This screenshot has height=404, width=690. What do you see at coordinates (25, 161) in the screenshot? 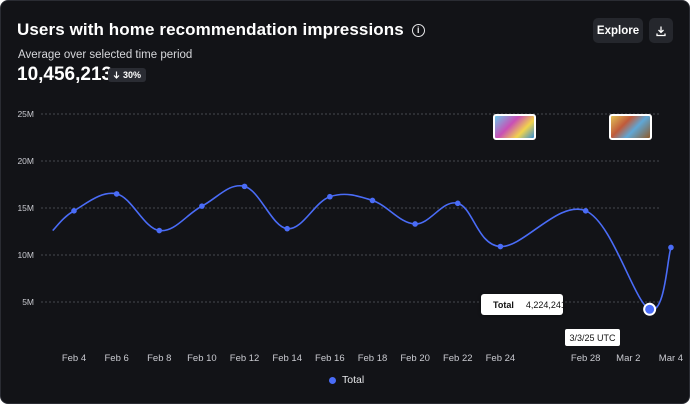
I see `y-tick-label: 20M` at bounding box center [25, 161].